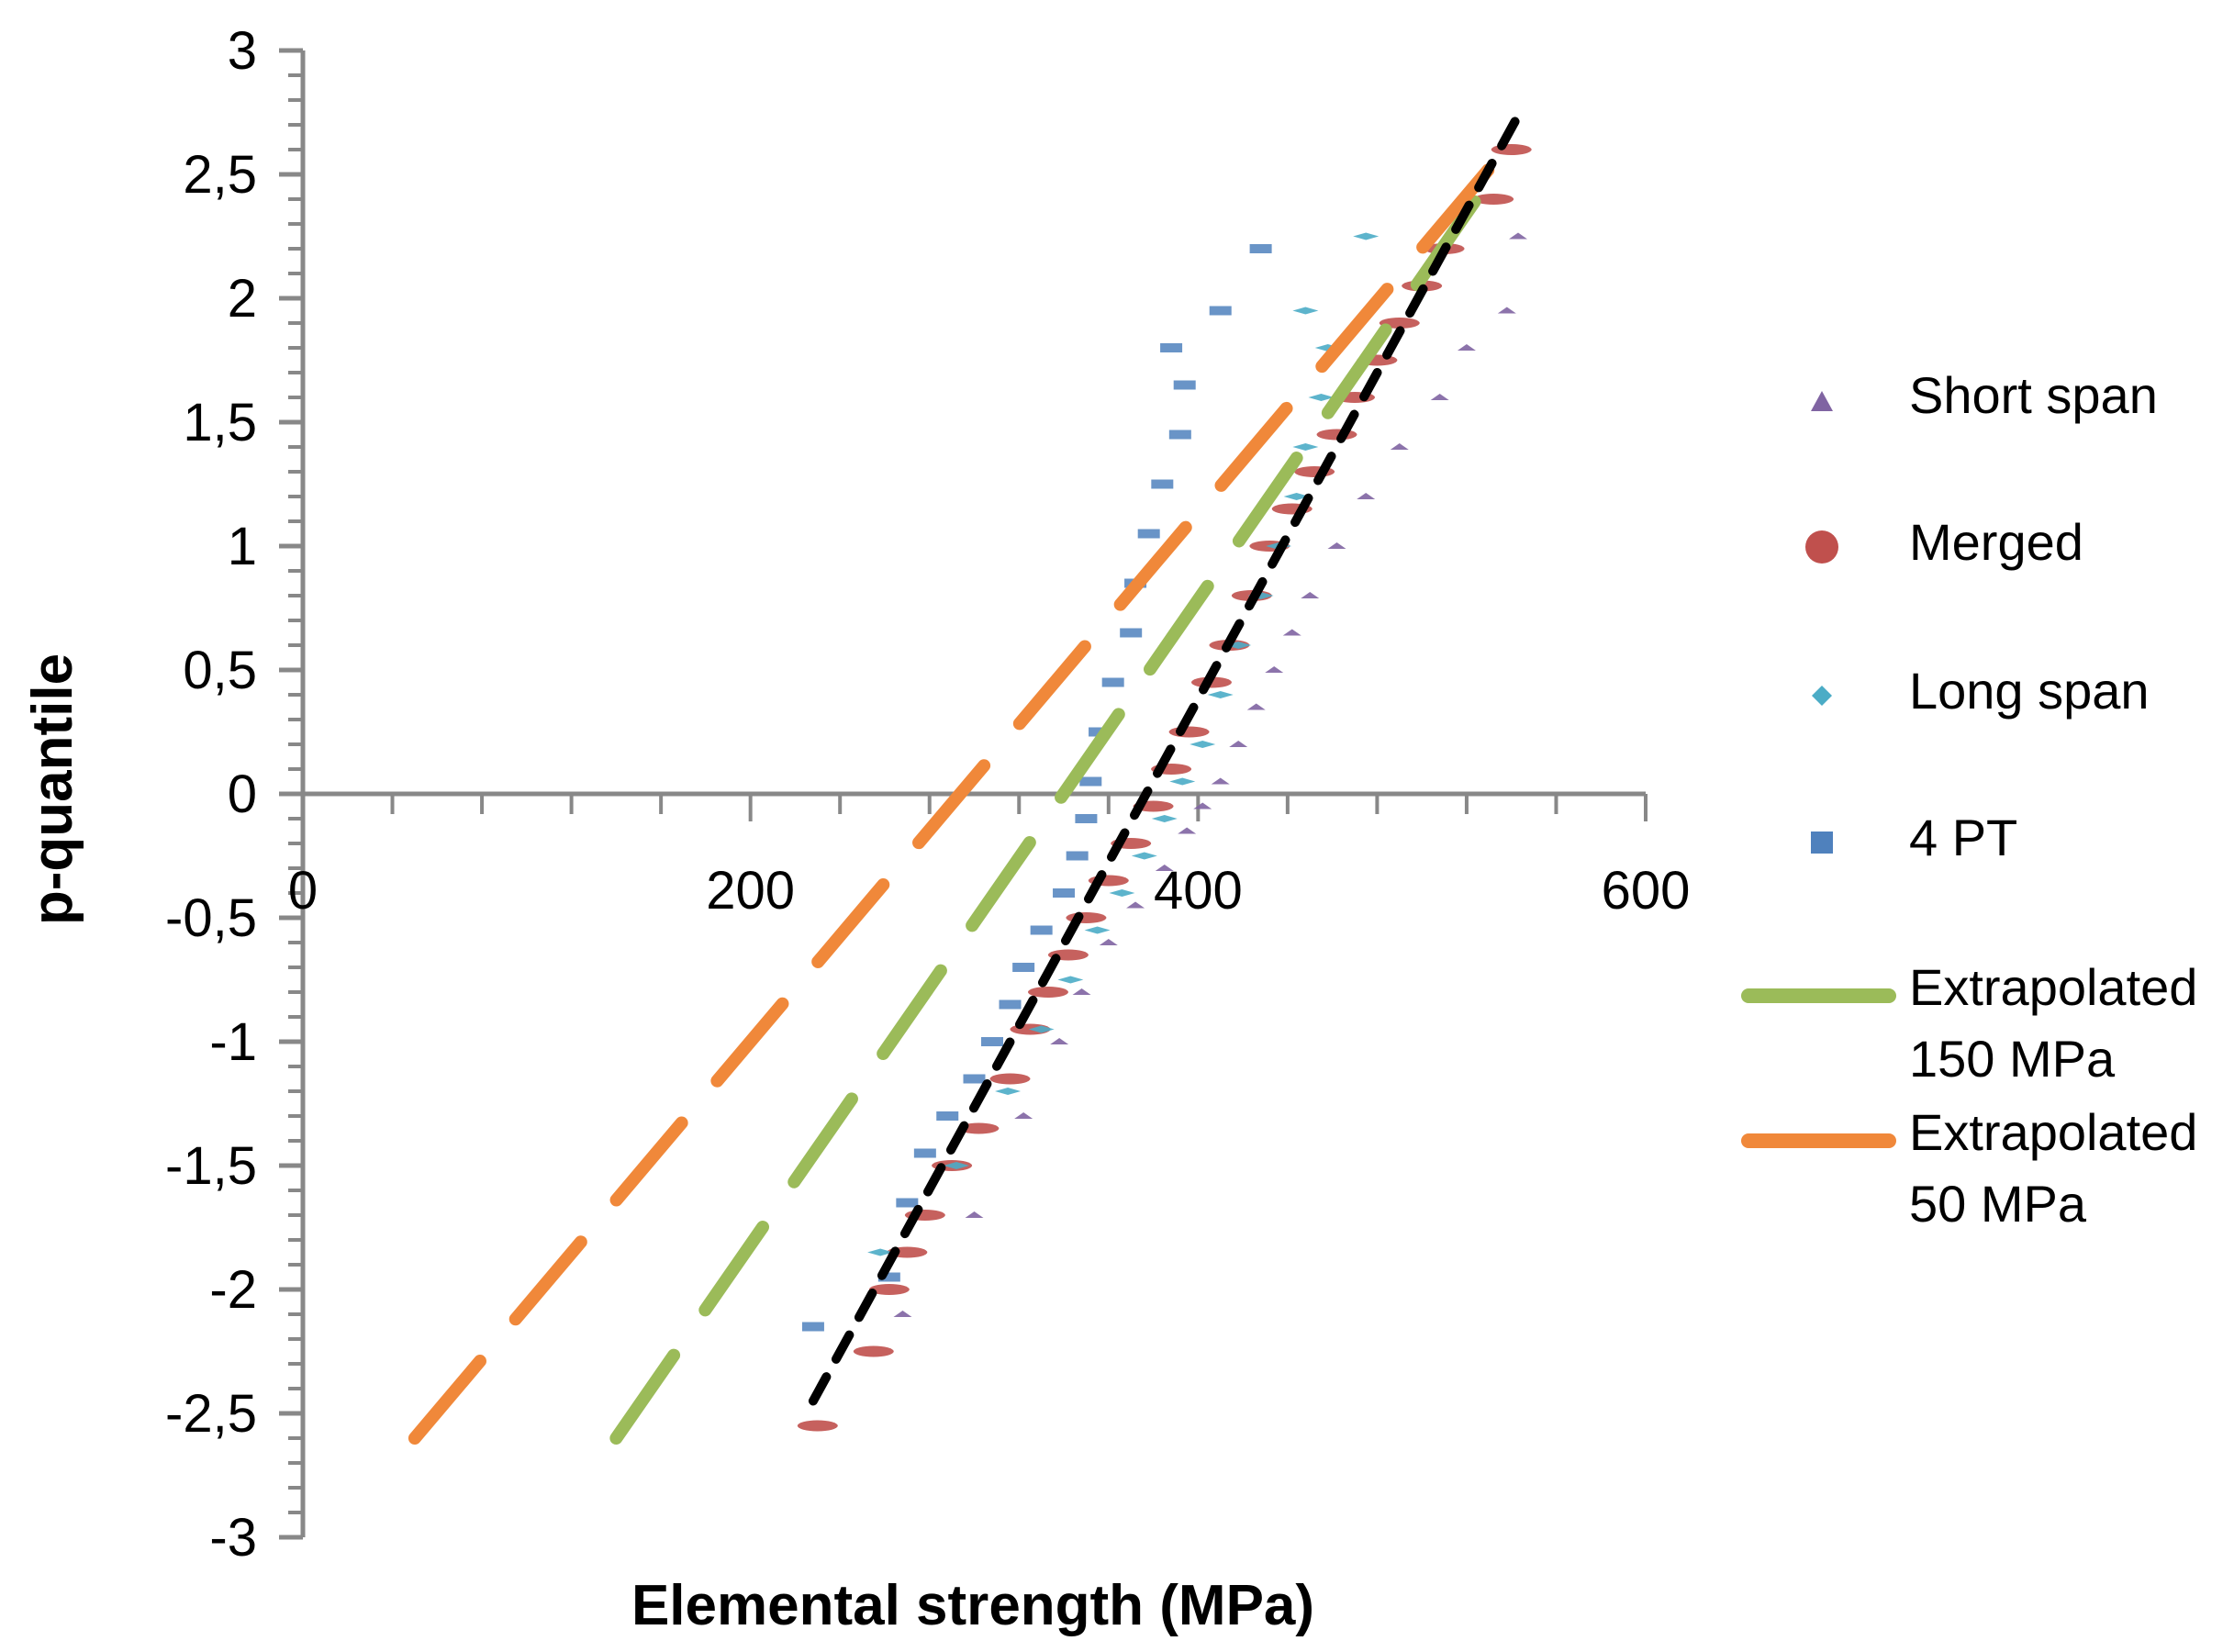  What do you see at coordinates (53, 789) in the screenshot?
I see `y-axis-title: p-quantile` at bounding box center [53, 789].